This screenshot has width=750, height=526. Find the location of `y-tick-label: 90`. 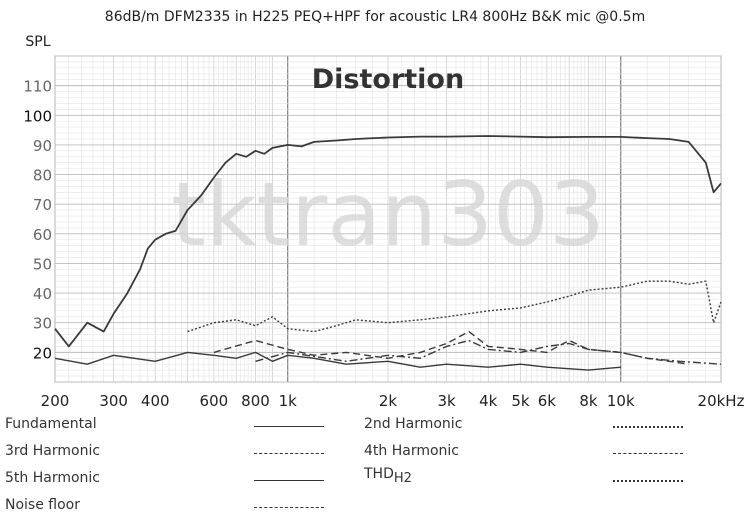

y-tick-label: 90 is located at coordinates (42, 146).